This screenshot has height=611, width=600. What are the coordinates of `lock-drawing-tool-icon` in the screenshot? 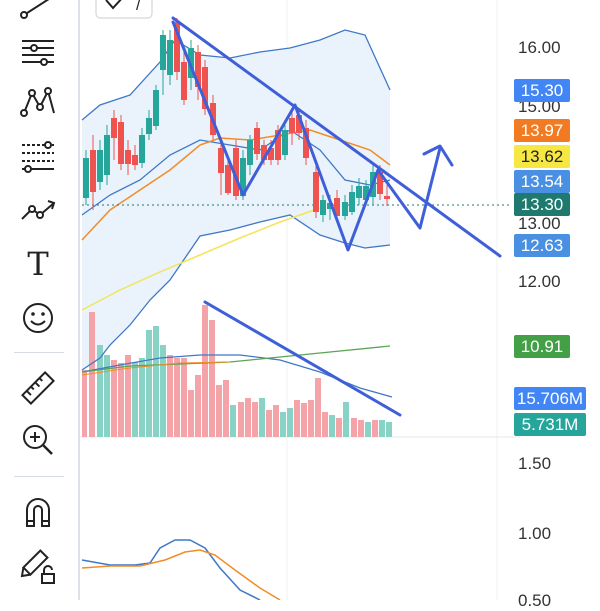 It's located at (37, 566).